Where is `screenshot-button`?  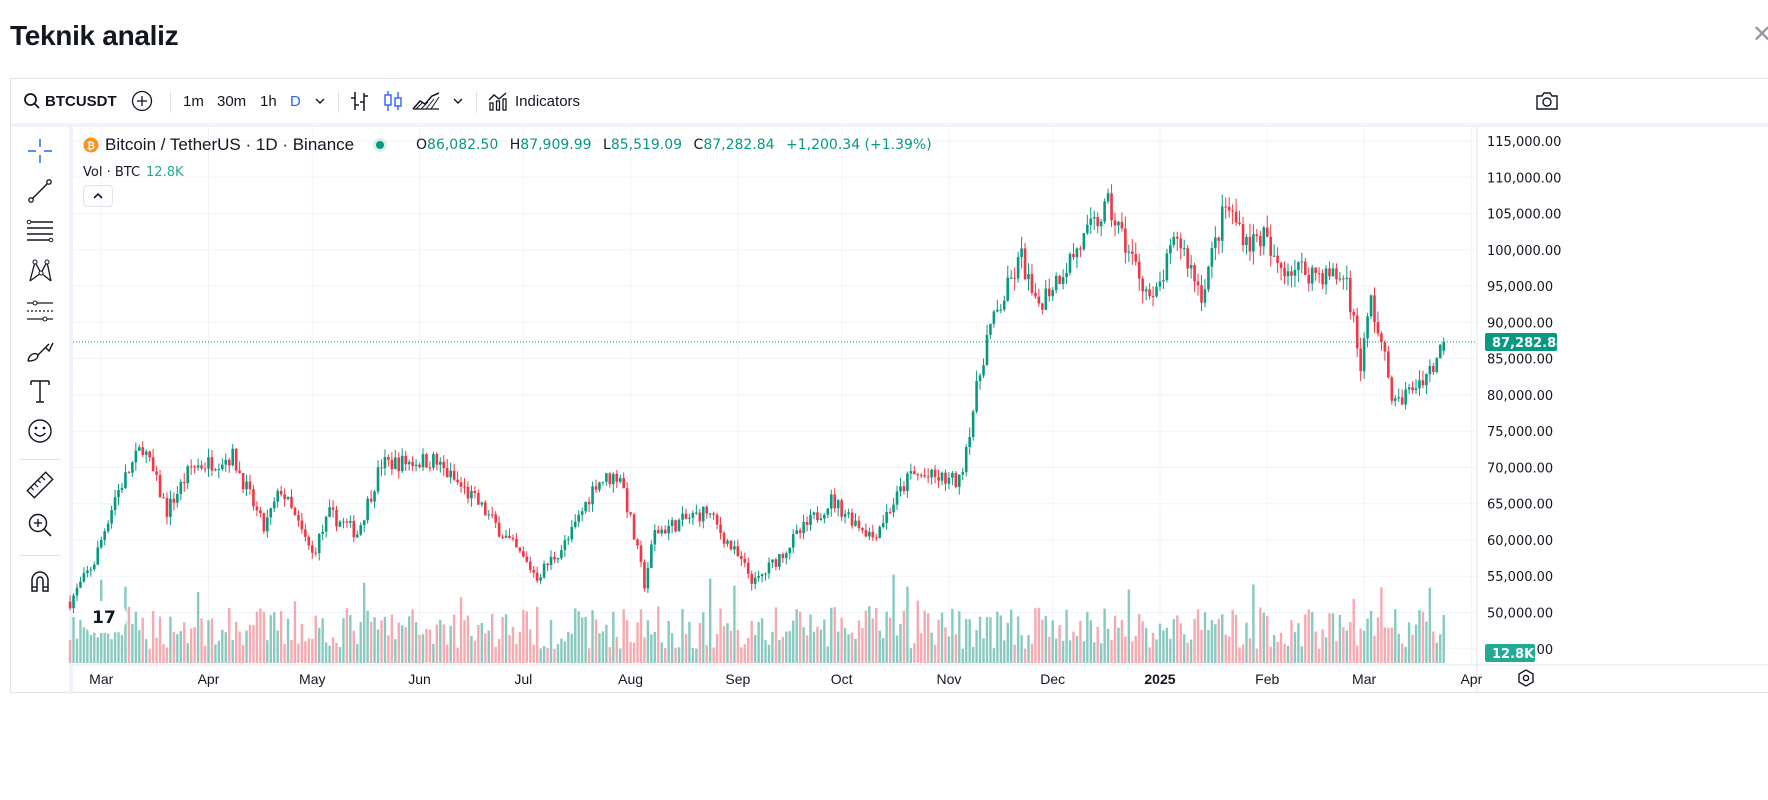
screenshot-button is located at coordinates (1547, 101).